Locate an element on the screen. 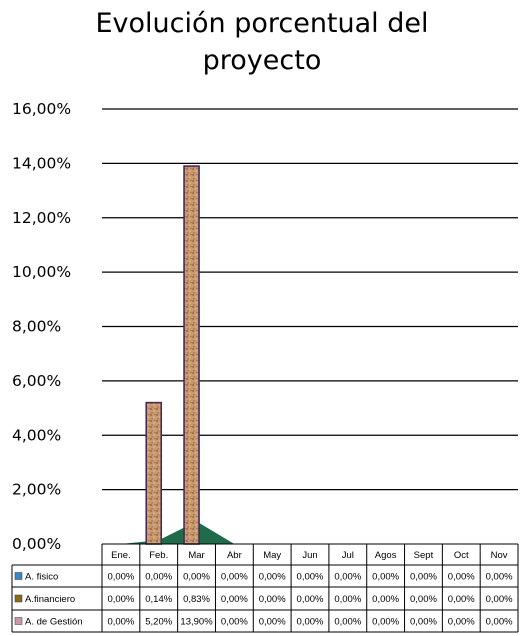  category-label: May is located at coordinates (272, 555).